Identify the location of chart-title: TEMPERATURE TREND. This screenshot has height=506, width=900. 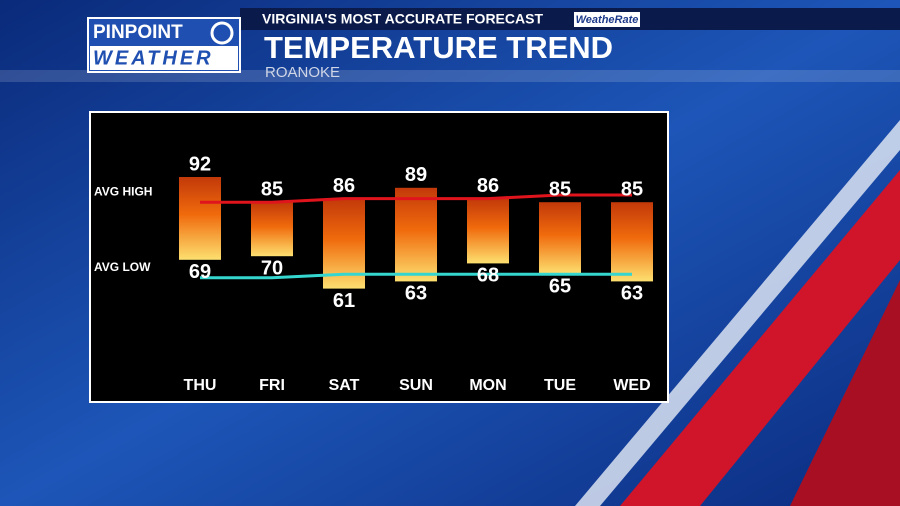
(438, 47).